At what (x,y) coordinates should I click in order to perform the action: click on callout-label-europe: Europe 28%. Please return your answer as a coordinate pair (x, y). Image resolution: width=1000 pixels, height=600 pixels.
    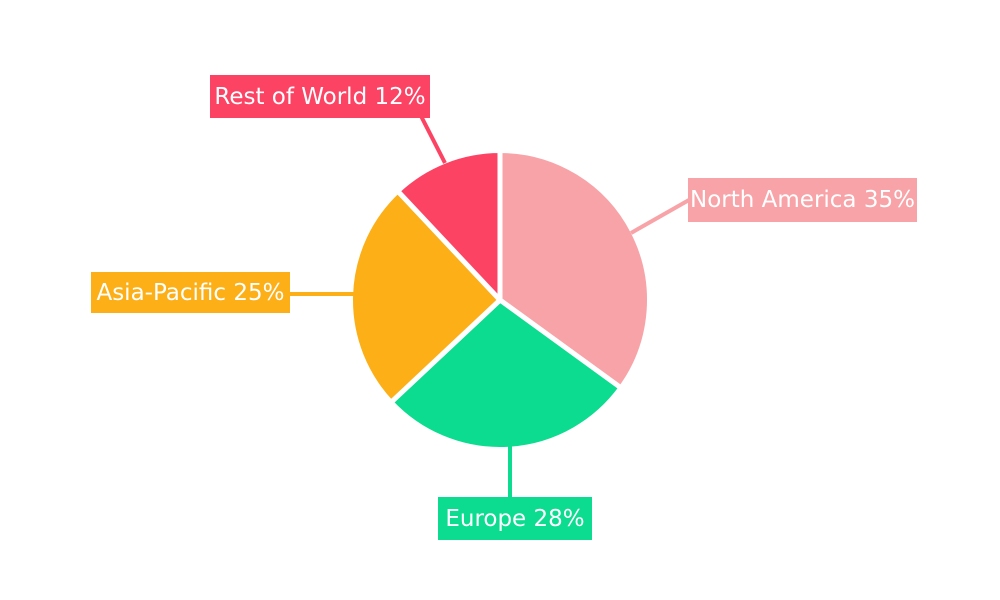
    Looking at the image, I should click on (515, 518).